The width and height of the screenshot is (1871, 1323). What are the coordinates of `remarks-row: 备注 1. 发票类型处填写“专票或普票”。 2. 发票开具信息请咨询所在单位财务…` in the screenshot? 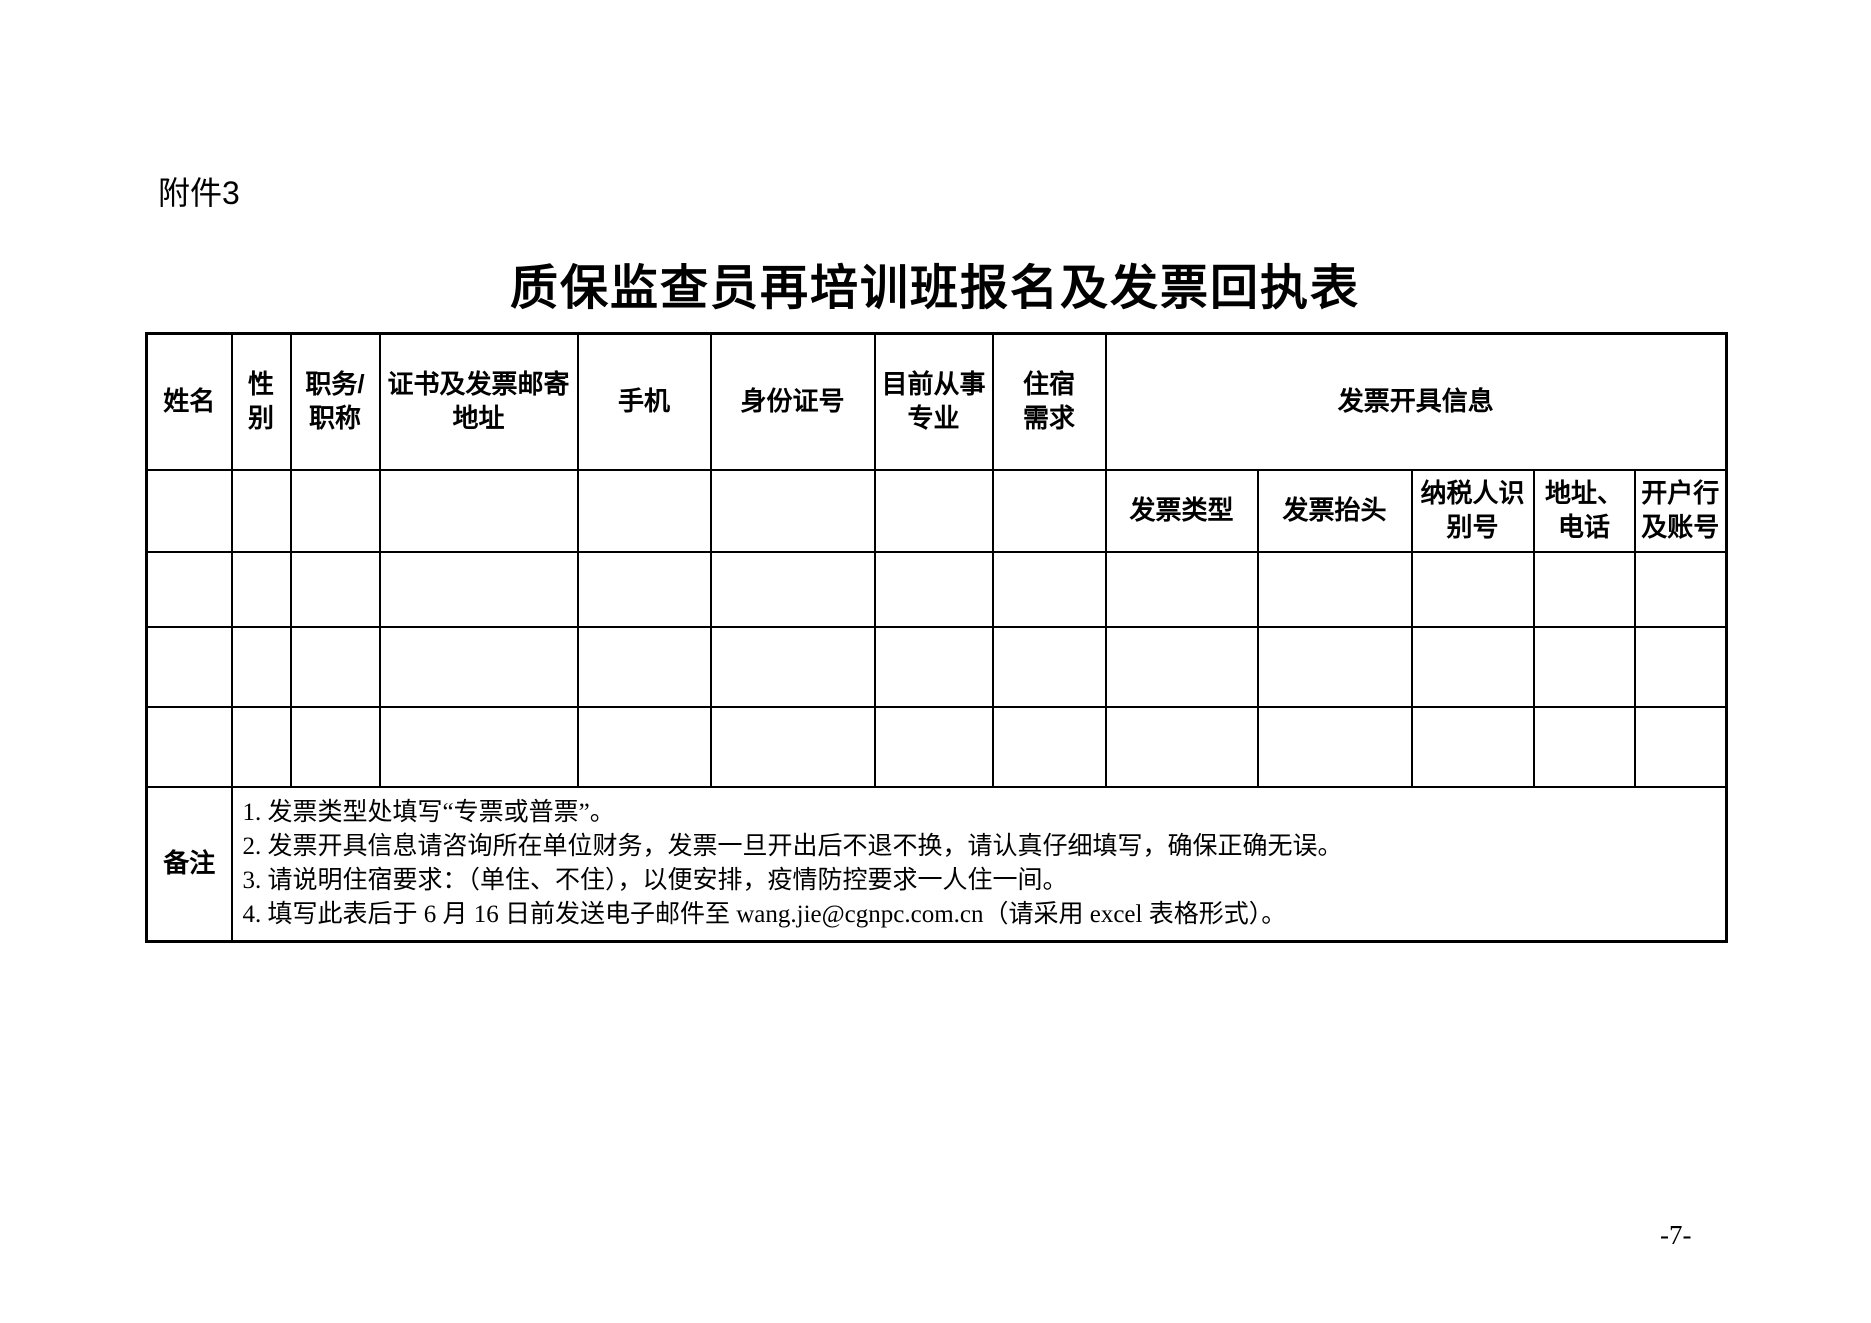 It's located at (936, 864).